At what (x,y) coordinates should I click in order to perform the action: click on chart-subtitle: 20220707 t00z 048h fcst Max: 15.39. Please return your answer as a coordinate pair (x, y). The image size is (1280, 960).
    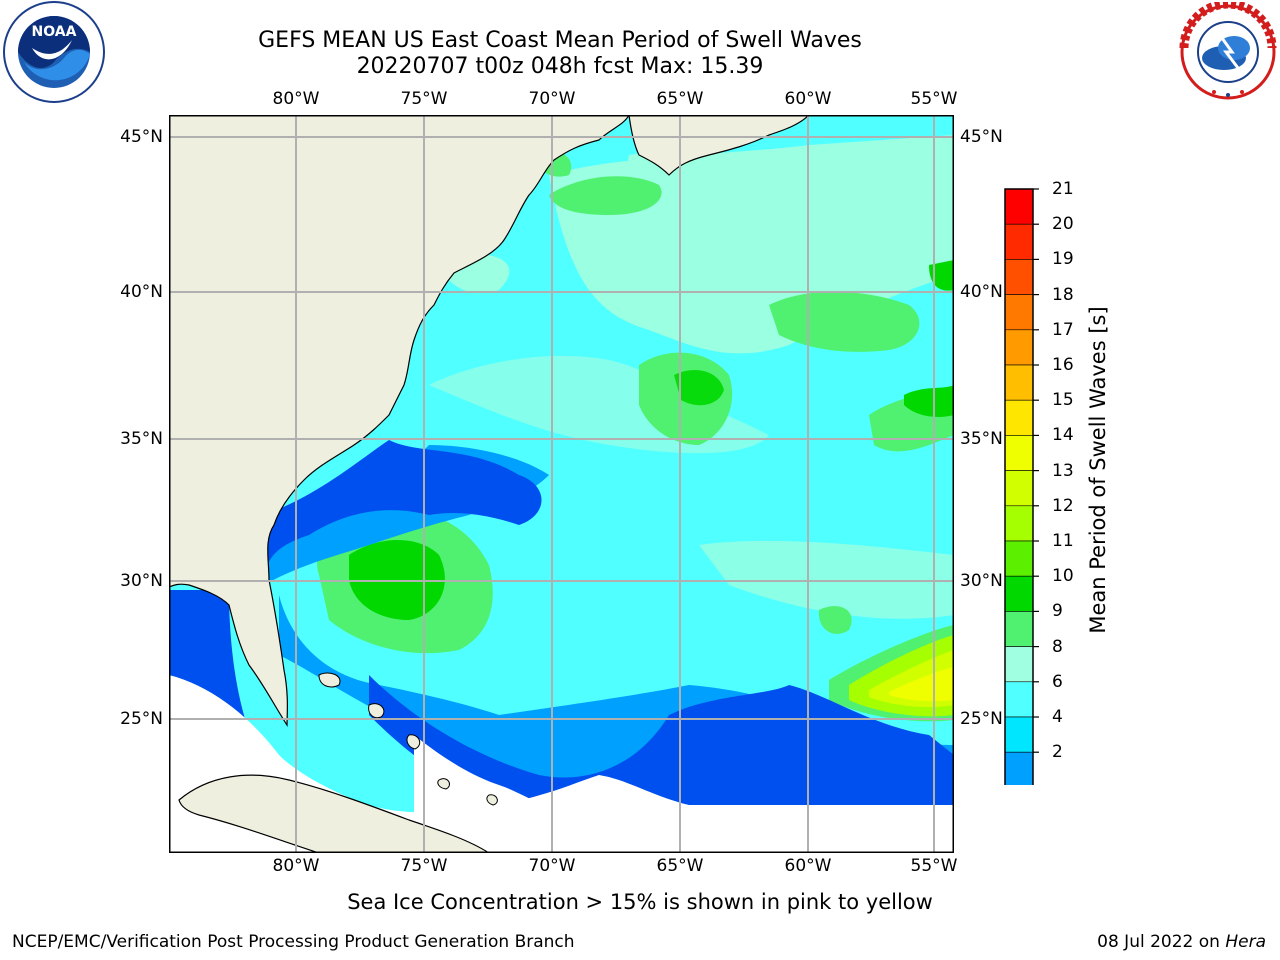
    Looking at the image, I should click on (560, 66).